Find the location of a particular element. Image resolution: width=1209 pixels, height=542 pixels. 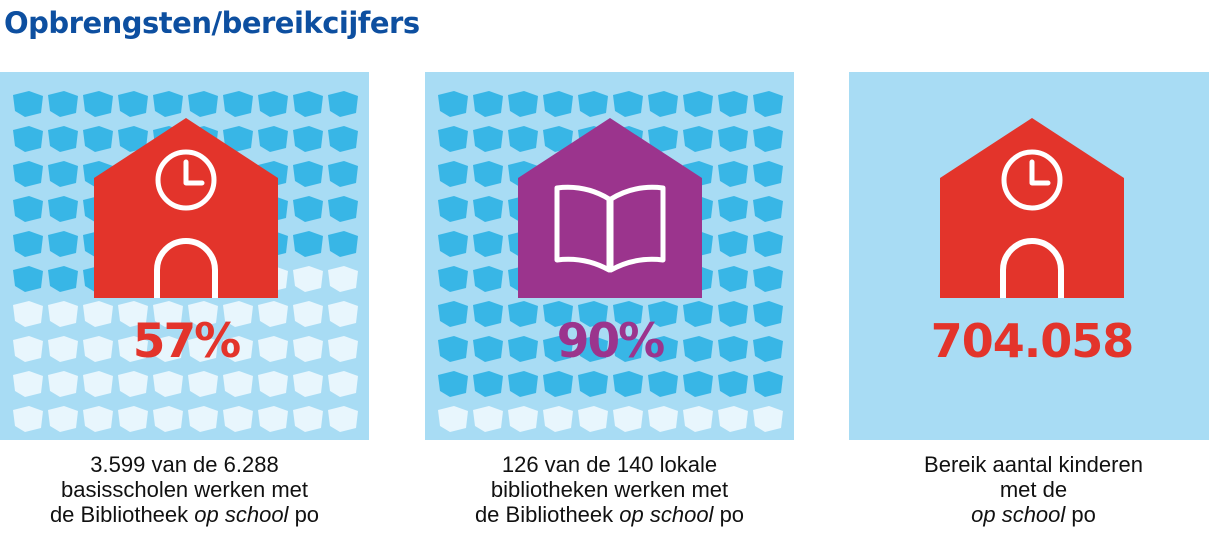

caption-line: bibliotheken werken met is located at coordinates (609, 489).